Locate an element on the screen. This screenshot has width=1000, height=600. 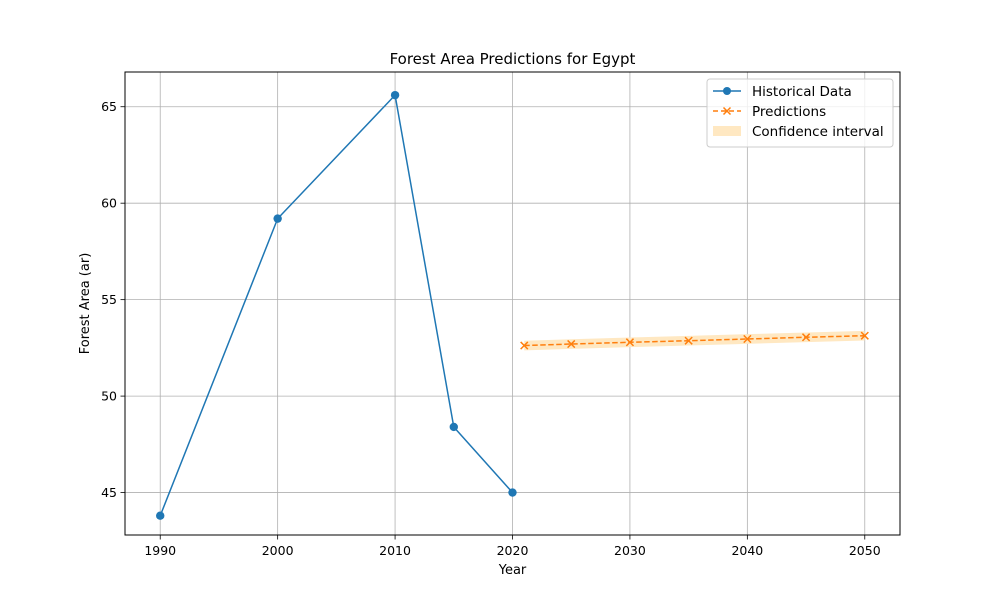
x-tick-label: 2030 is located at coordinates (630, 550).